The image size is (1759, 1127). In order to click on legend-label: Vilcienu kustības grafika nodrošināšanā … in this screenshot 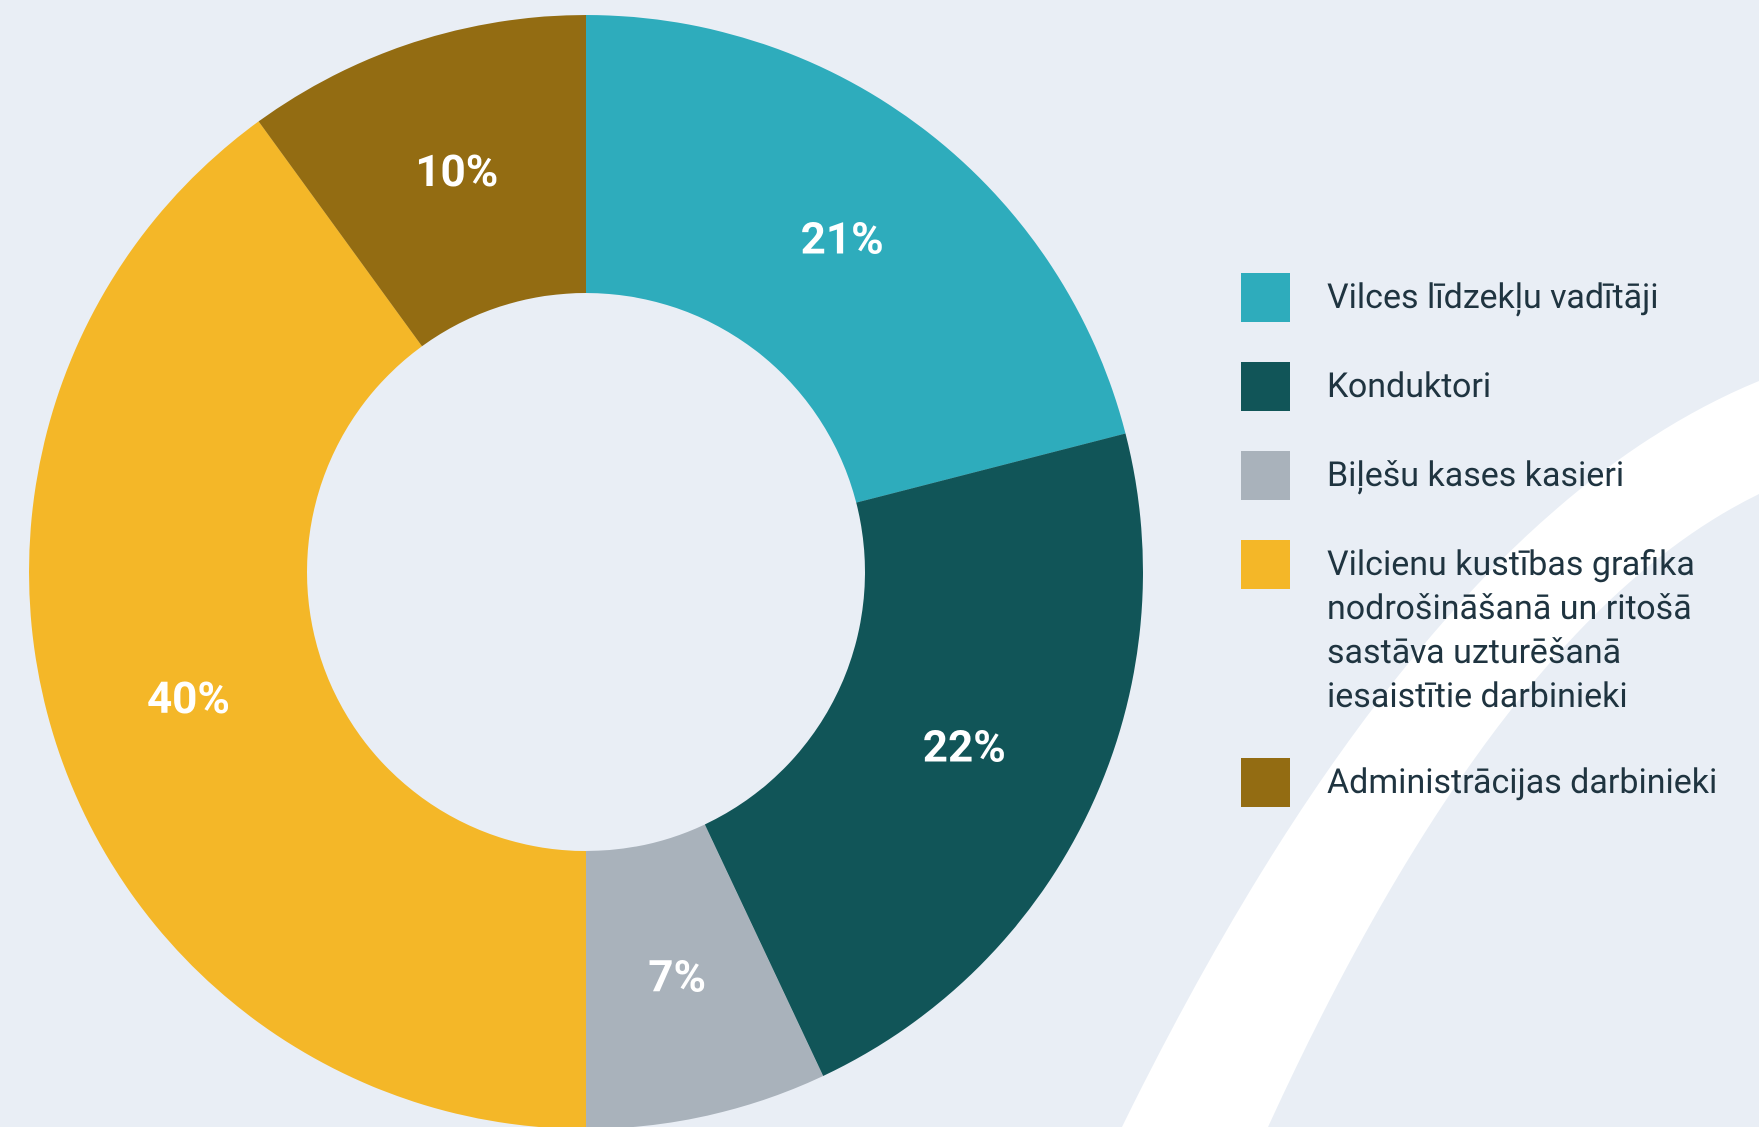, I will do `click(1511, 630)`.